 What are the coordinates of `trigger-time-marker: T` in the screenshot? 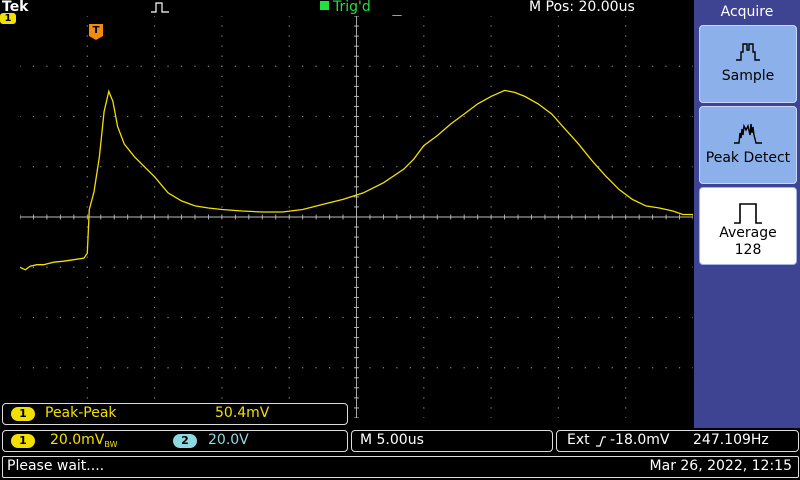 It's located at (96, 32).